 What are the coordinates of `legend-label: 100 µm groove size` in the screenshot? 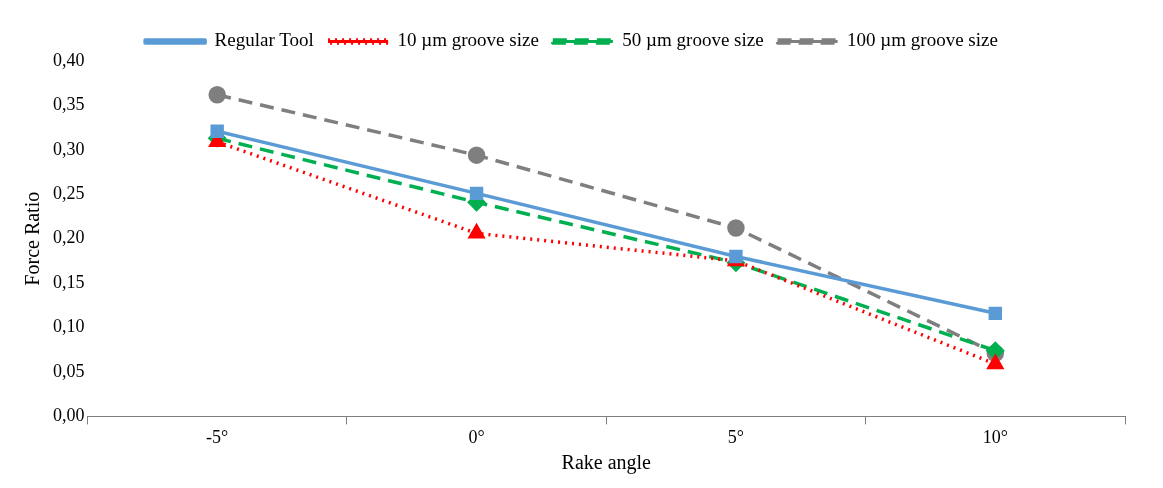 It's located at (922, 40).